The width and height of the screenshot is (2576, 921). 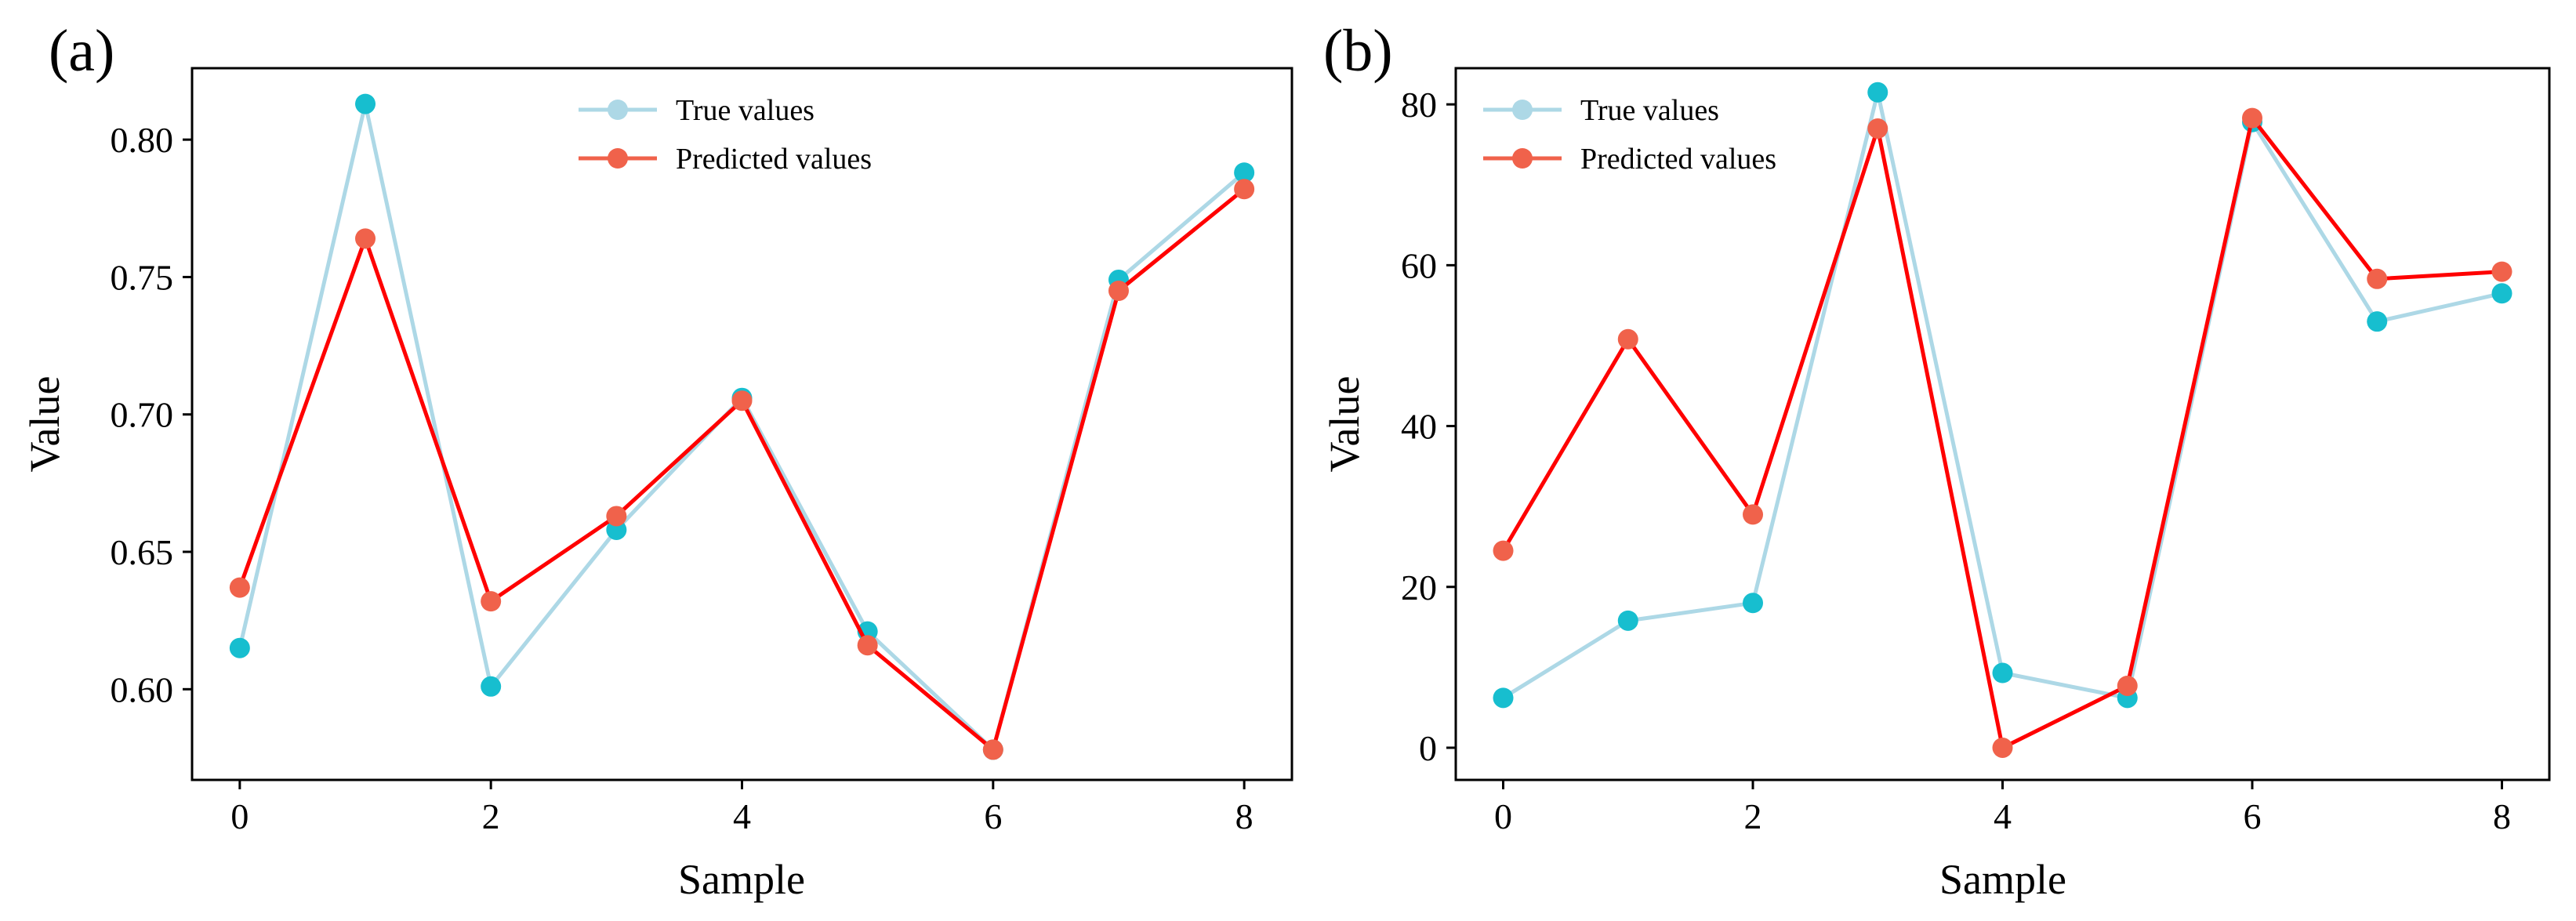 What do you see at coordinates (1630, 135) in the screenshot?
I see `legend-b: True values Predicted values` at bounding box center [1630, 135].